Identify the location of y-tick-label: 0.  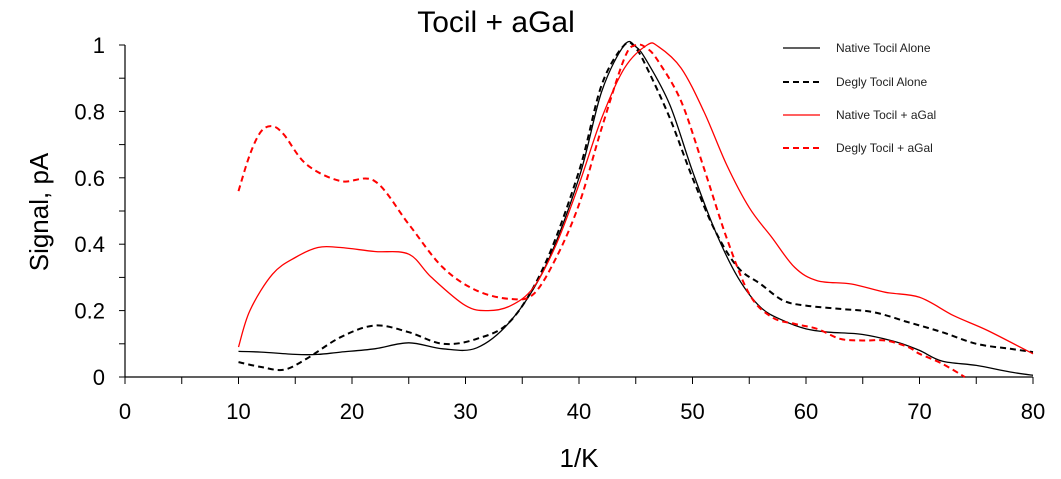
(99, 377).